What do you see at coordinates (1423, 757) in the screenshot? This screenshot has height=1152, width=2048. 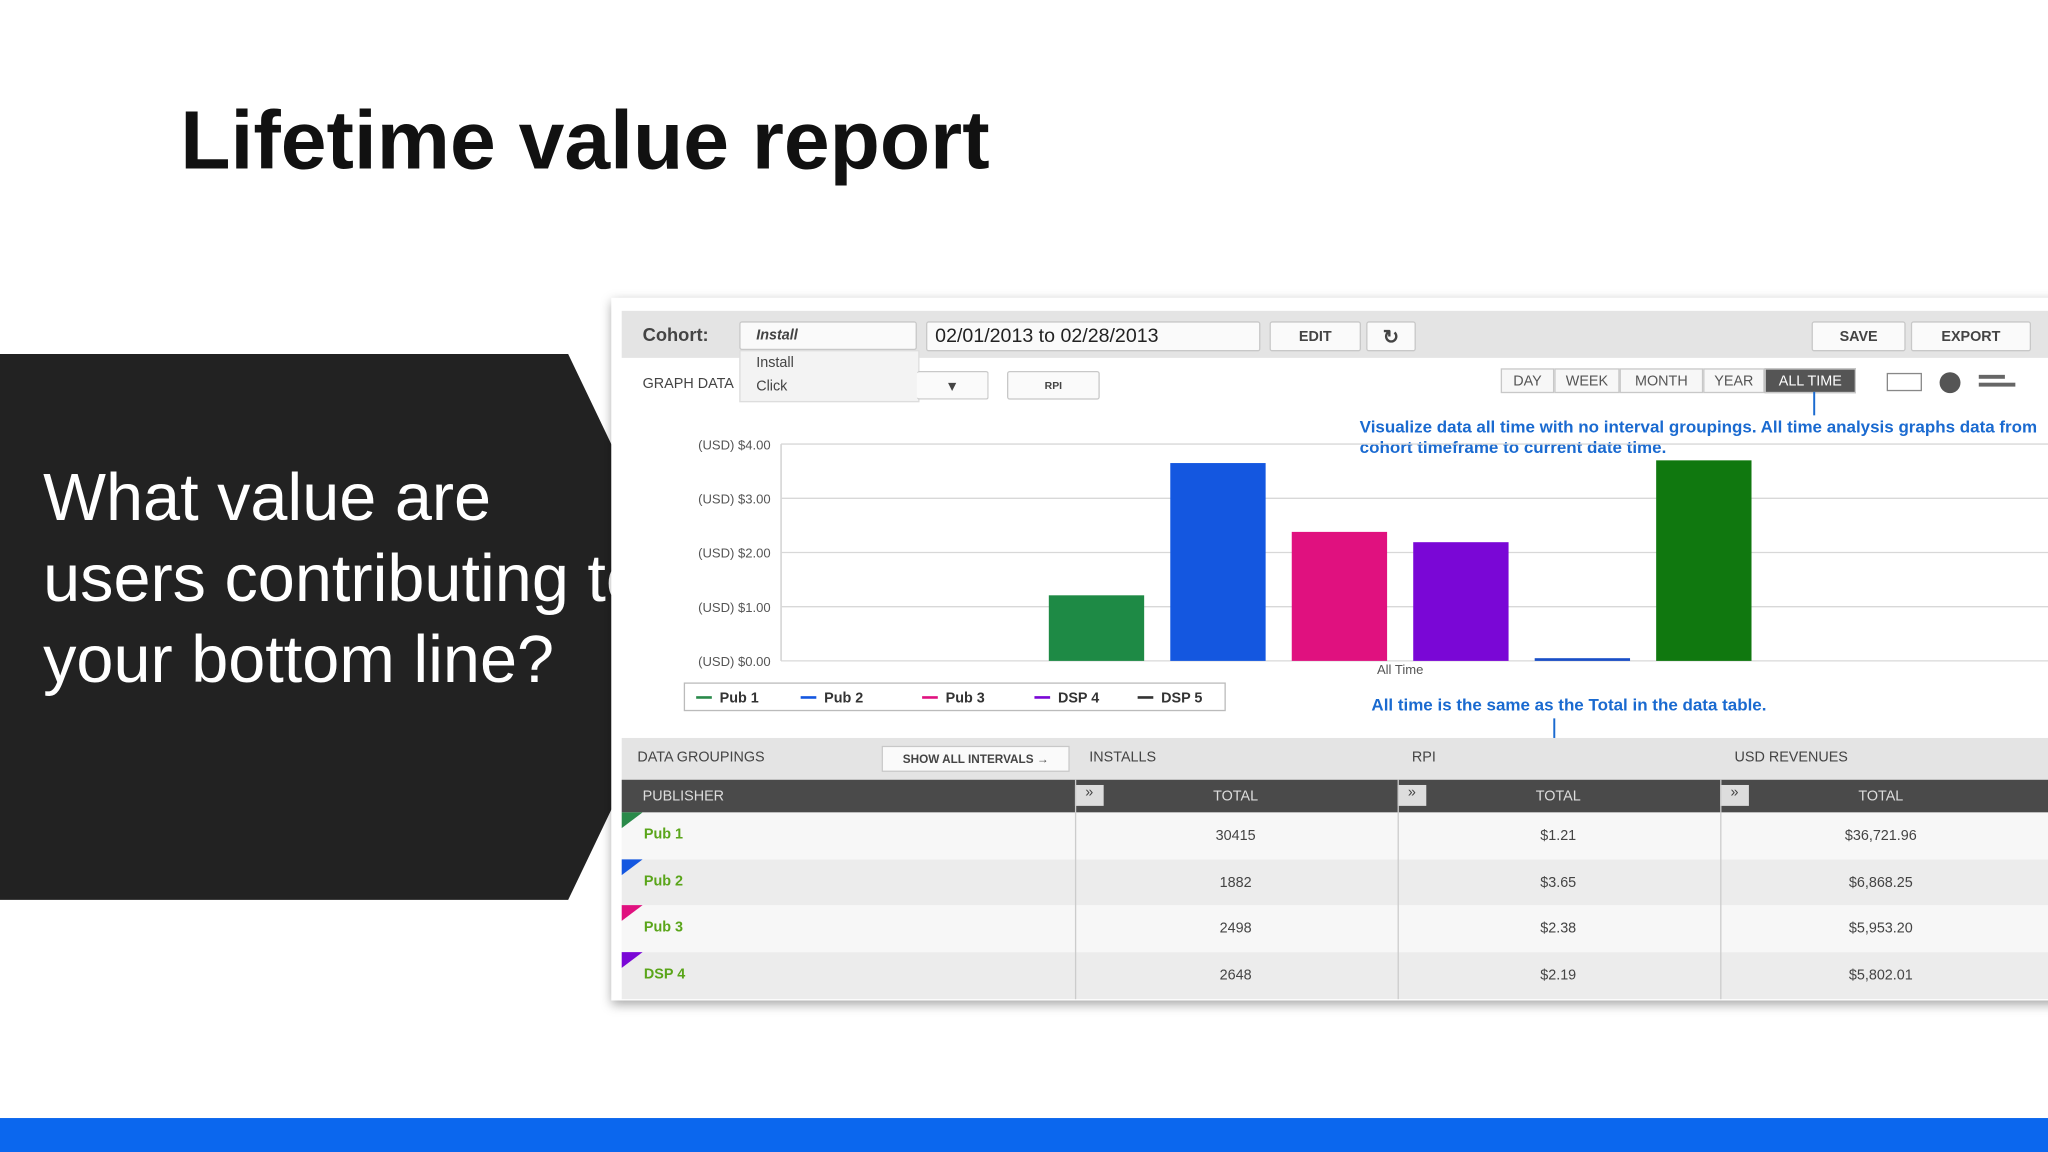 I see `header-cell: RPI` at bounding box center [1423, 757].